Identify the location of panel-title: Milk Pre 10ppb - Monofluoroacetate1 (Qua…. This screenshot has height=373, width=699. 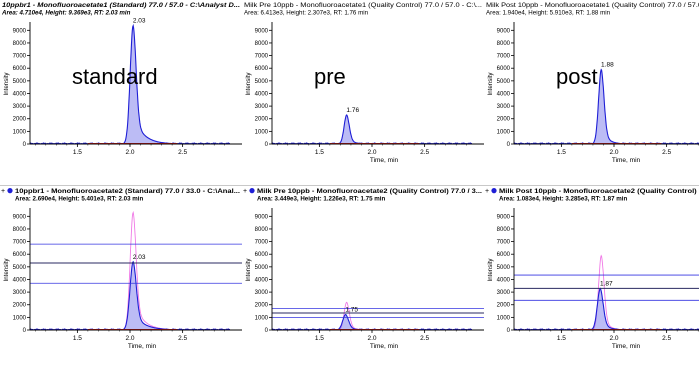
(363, 5).